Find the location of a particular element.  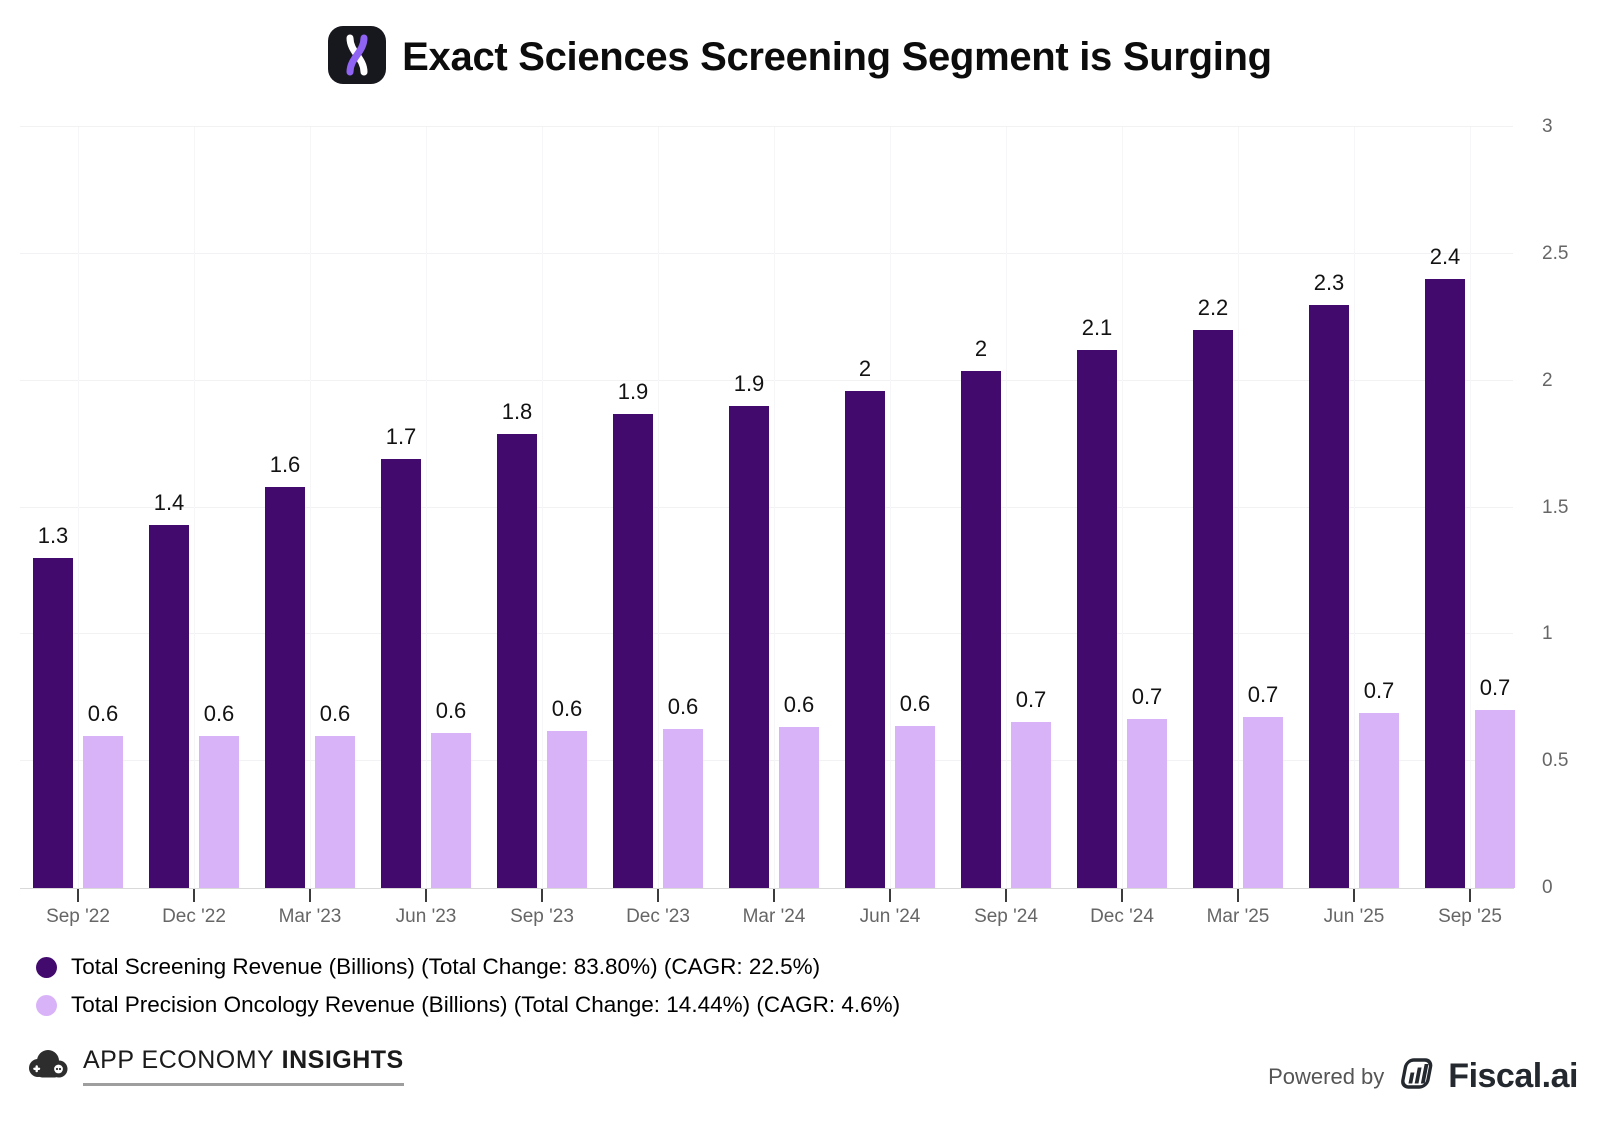

fiscal-brand-label: Fiscal.ai is located at coordinates (1513, 1076).